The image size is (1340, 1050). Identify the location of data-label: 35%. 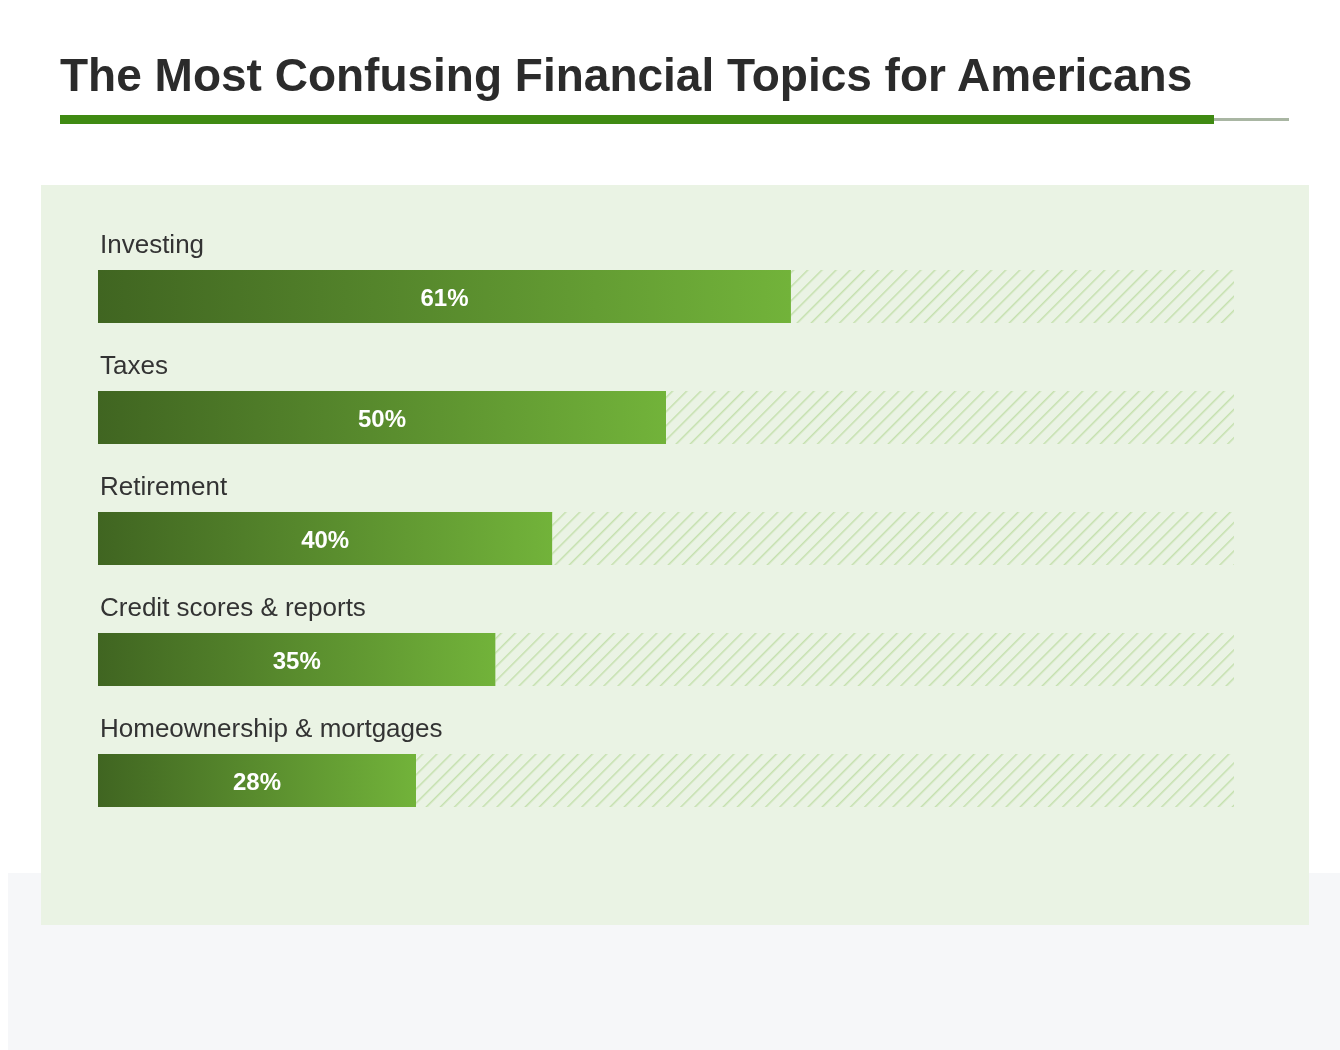
(296, 660).